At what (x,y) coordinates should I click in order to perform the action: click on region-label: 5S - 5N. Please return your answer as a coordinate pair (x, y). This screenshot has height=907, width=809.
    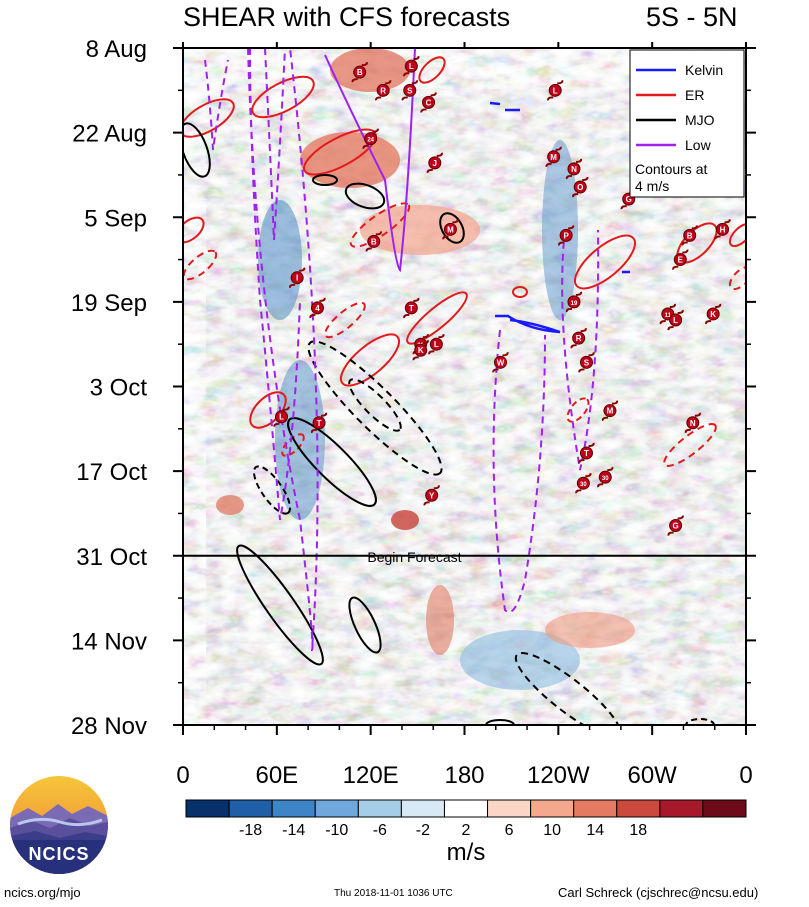
    Looking at the image, I should click on (692, 17).